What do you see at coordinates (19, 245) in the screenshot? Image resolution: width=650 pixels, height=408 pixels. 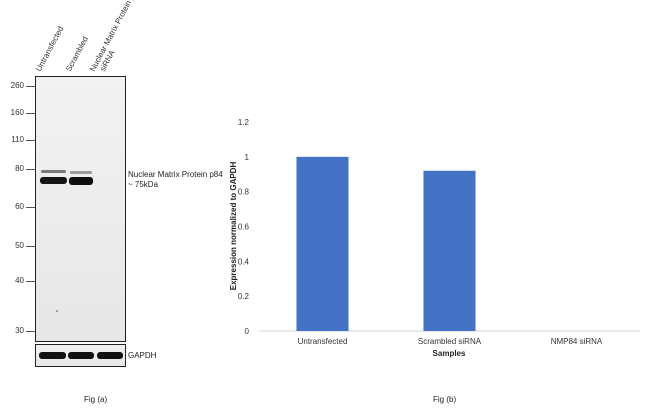 I see `mw-marker-50: 50` at bounding box center [19, 245].